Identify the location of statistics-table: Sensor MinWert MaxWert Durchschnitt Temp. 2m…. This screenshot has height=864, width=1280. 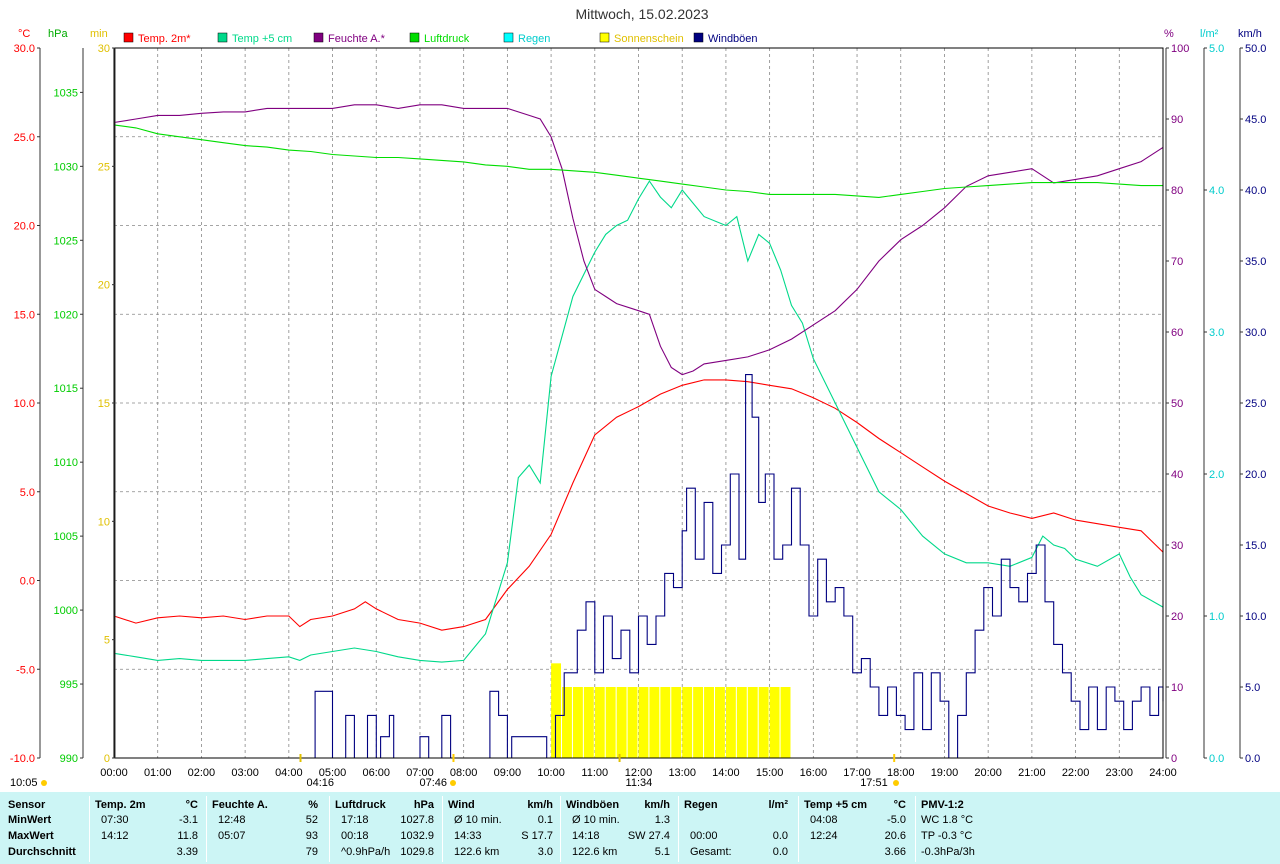
(640, 828).